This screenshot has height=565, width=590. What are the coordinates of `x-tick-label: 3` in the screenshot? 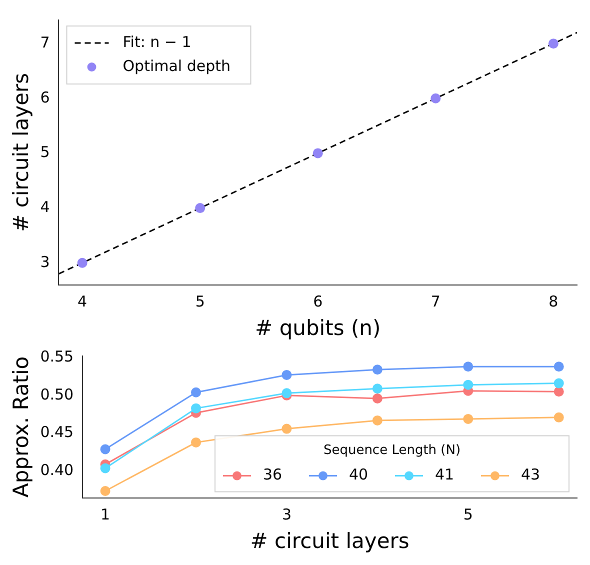 It's located at (287, 515).